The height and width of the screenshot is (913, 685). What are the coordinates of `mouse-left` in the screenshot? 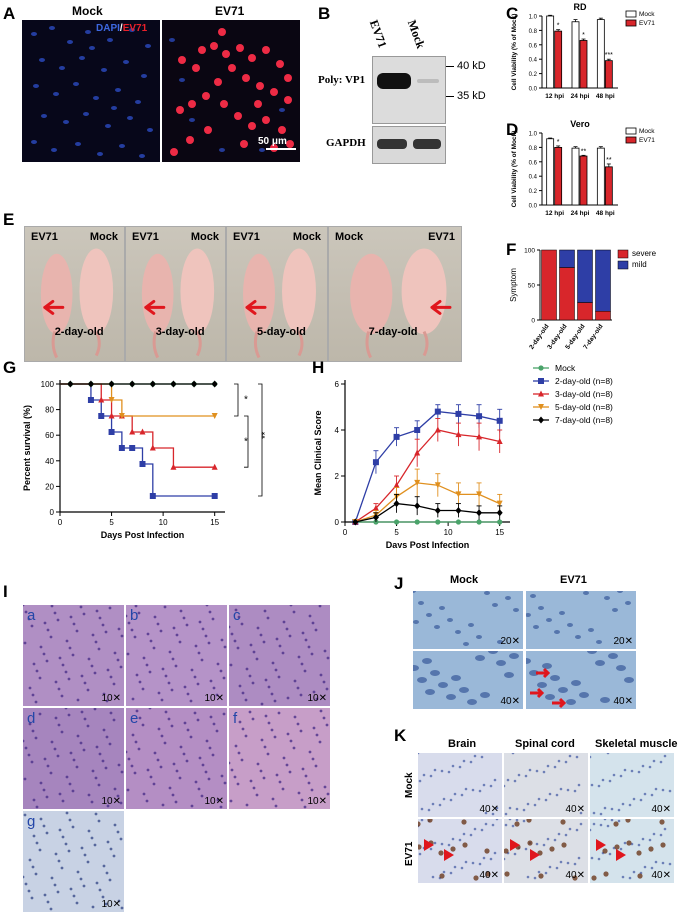 It's located at (157, 294).